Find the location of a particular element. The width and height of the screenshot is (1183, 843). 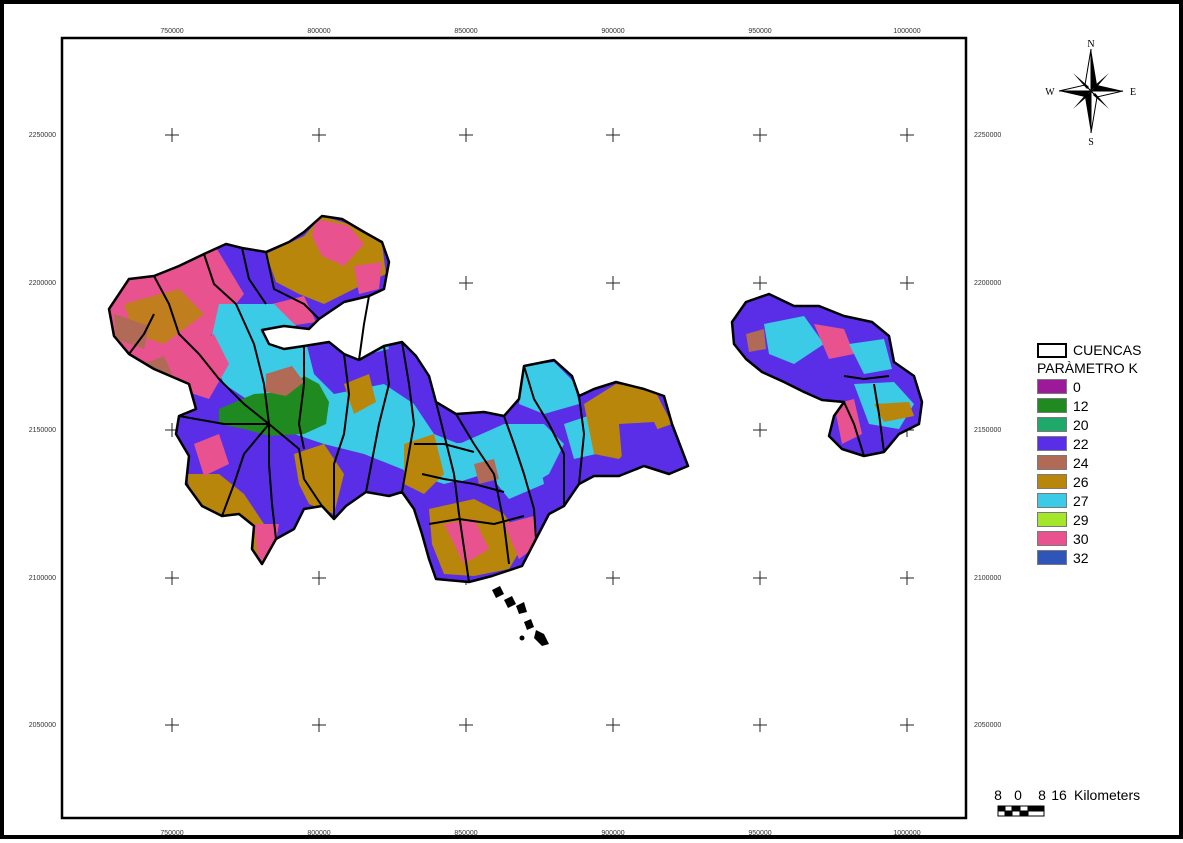

legend-value-label: 32 is located at coordinates (1081, 557).